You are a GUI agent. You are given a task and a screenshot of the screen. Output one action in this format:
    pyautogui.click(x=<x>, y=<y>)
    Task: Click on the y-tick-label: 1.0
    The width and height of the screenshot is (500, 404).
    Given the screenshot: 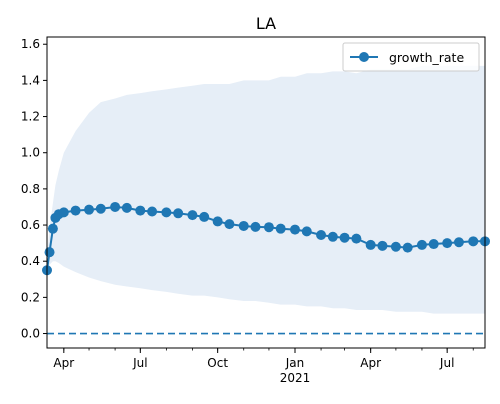 What is the action you would take?
    pyautogui.click(x=30, y=153)
    